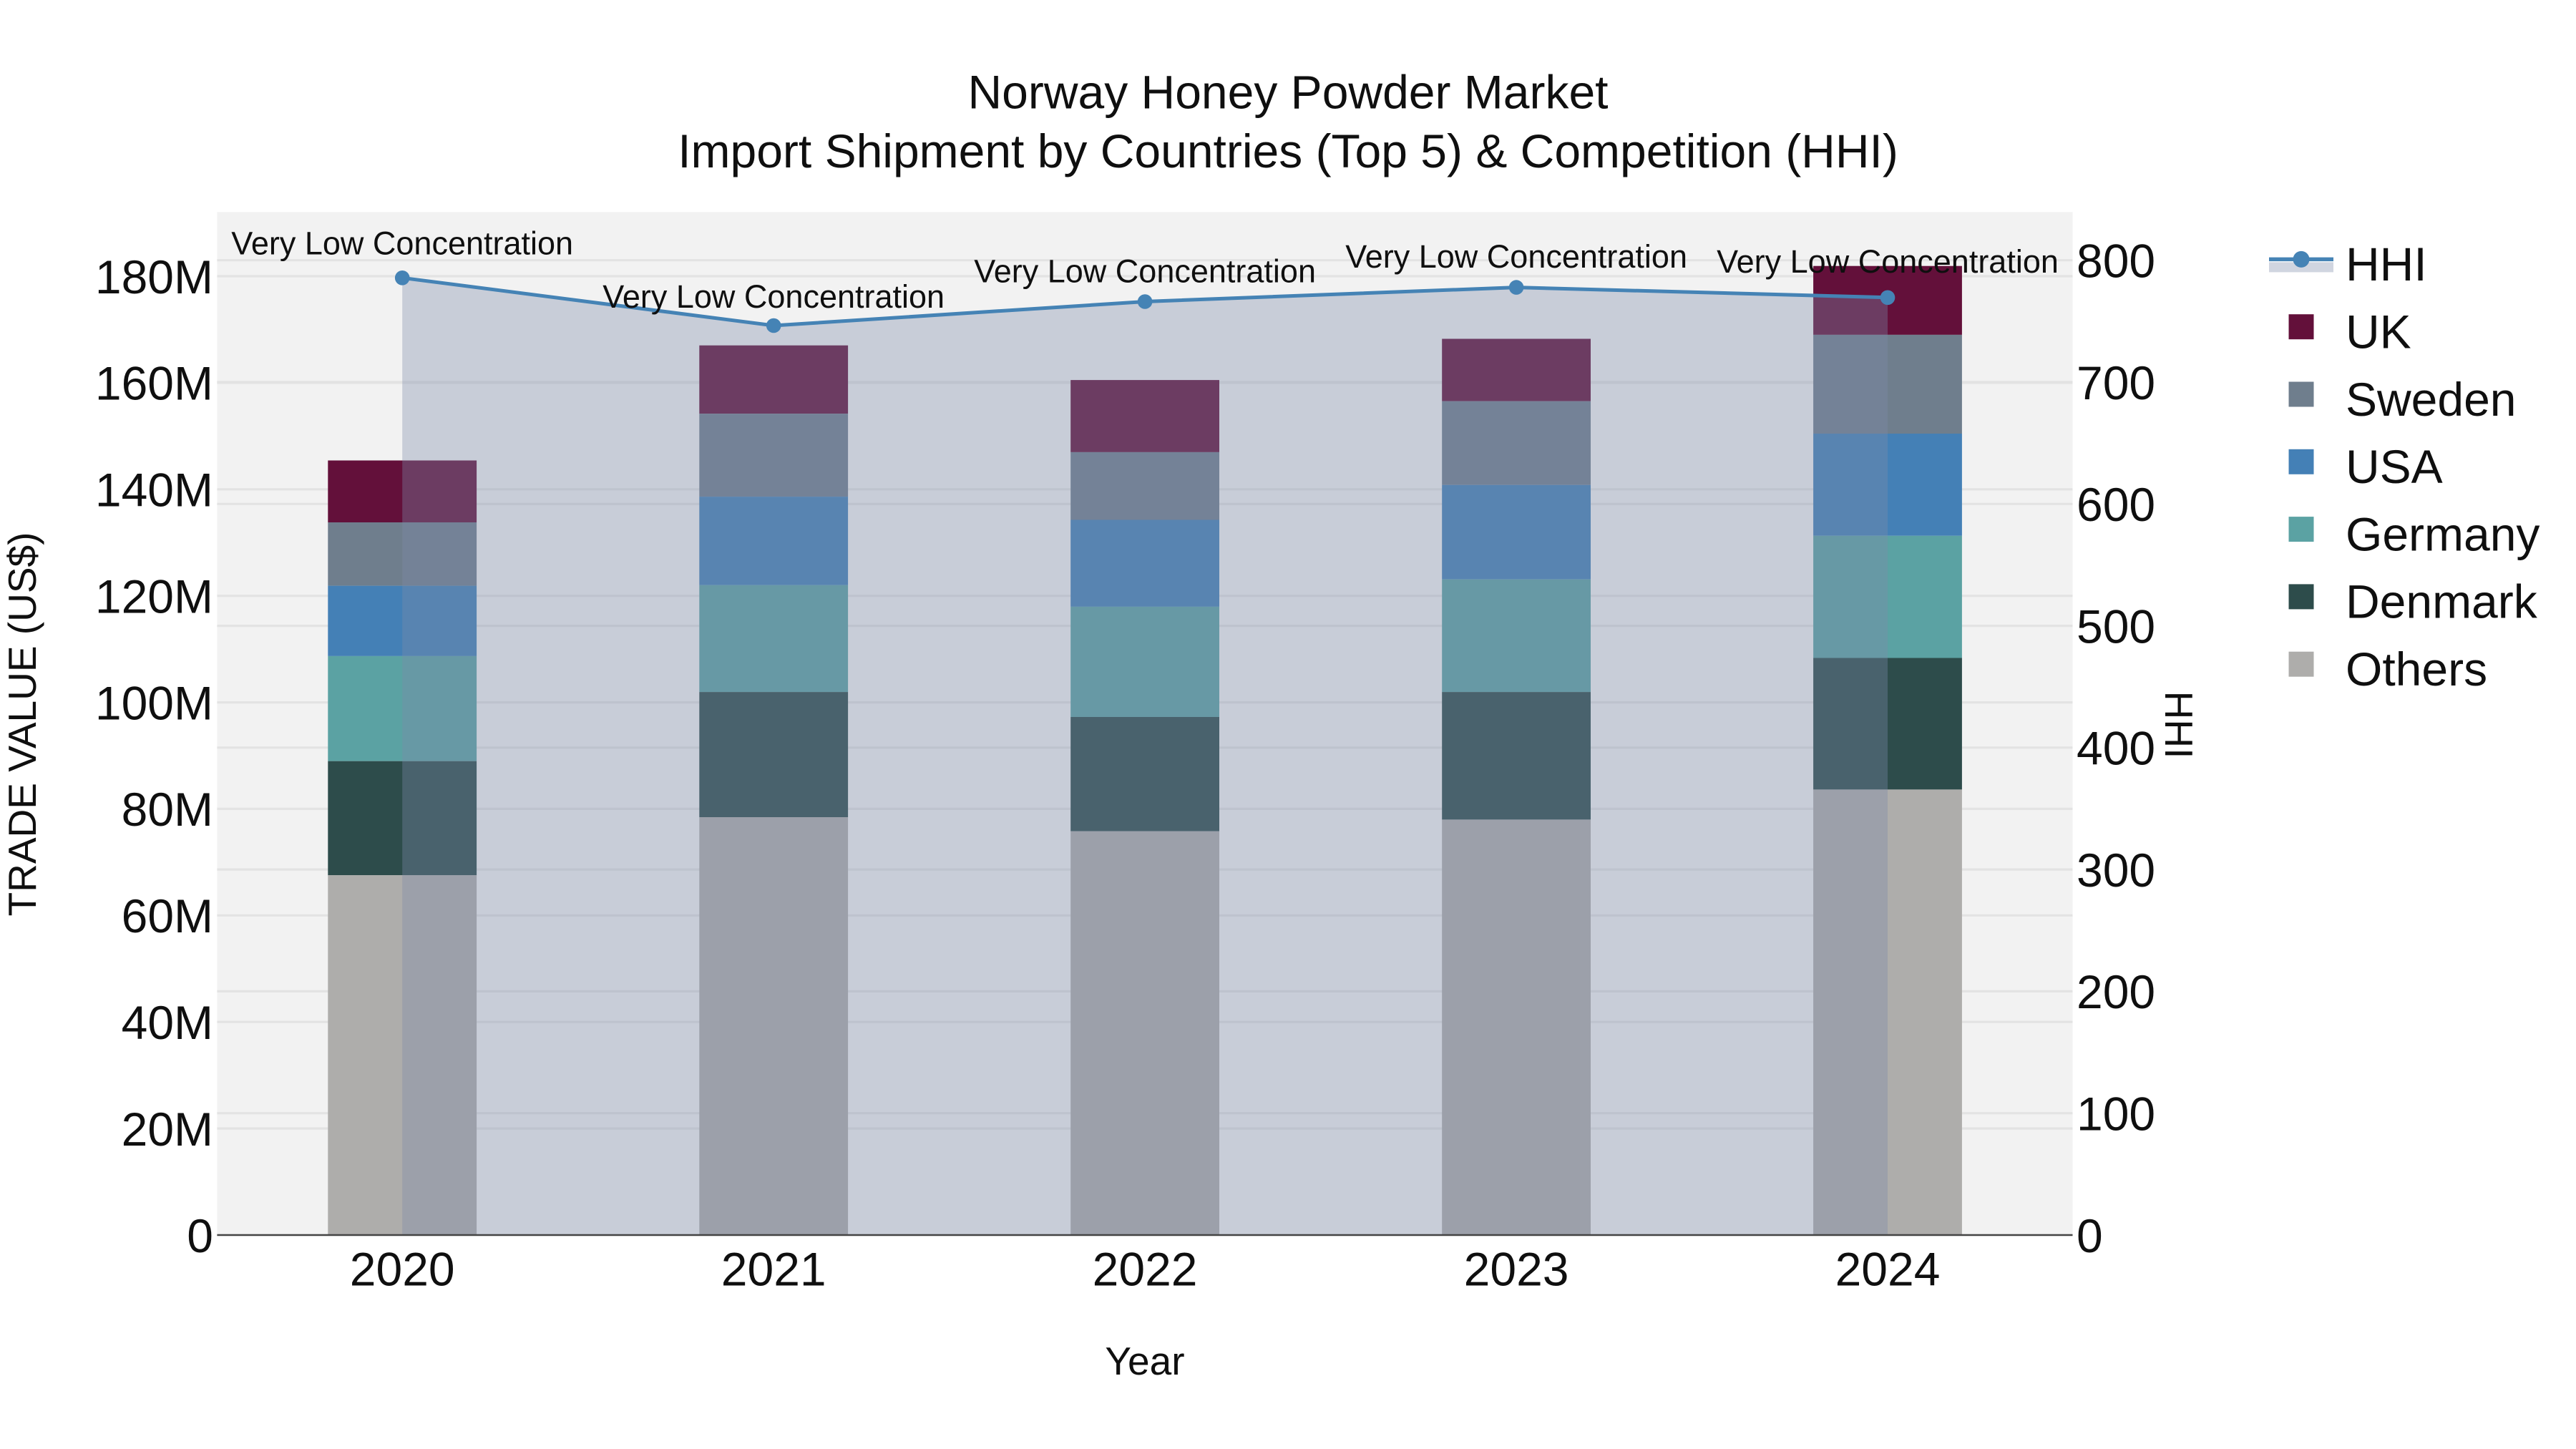  I want to click on svg-text: Germany, so click(2443, 533).